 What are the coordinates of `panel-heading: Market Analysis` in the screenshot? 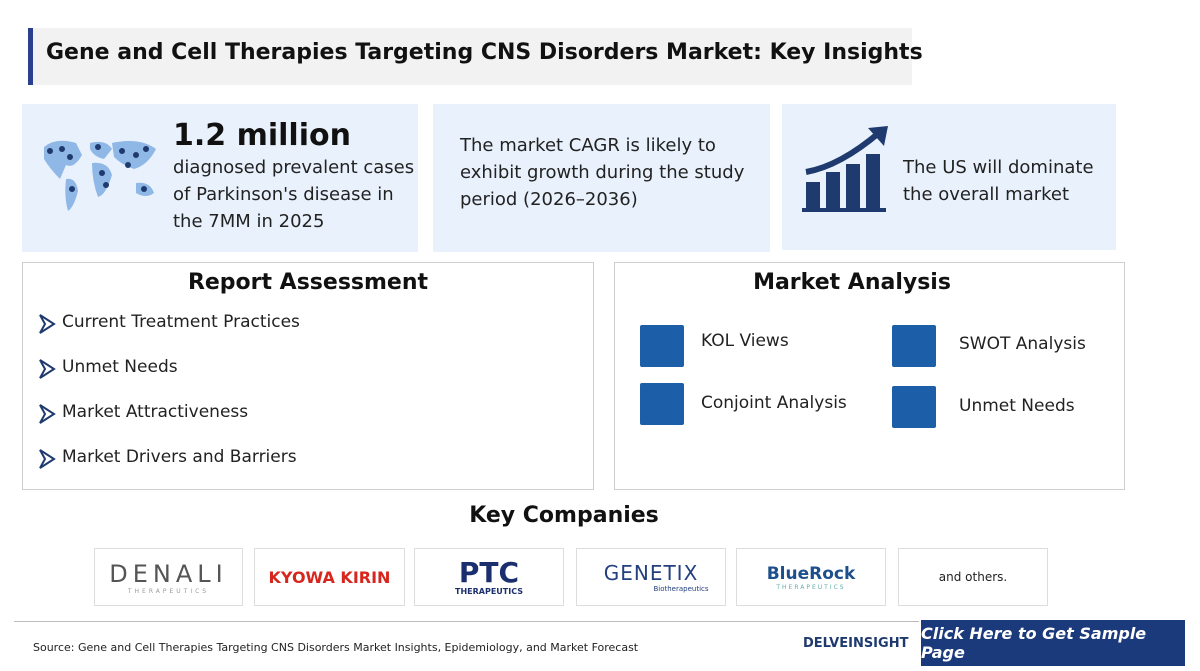 It's located at (852, 282).